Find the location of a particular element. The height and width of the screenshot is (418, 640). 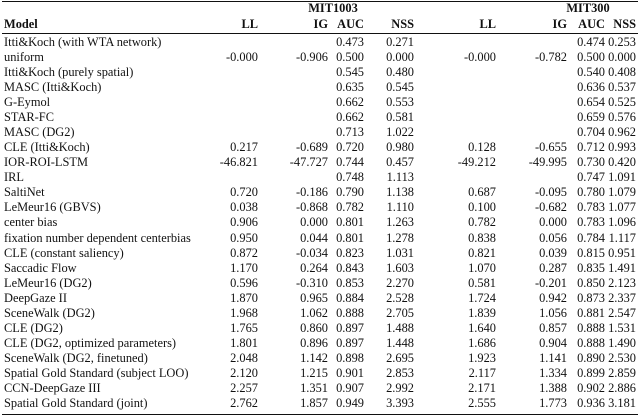

metric-value: 1.603 is located at coordinates (400, 267).